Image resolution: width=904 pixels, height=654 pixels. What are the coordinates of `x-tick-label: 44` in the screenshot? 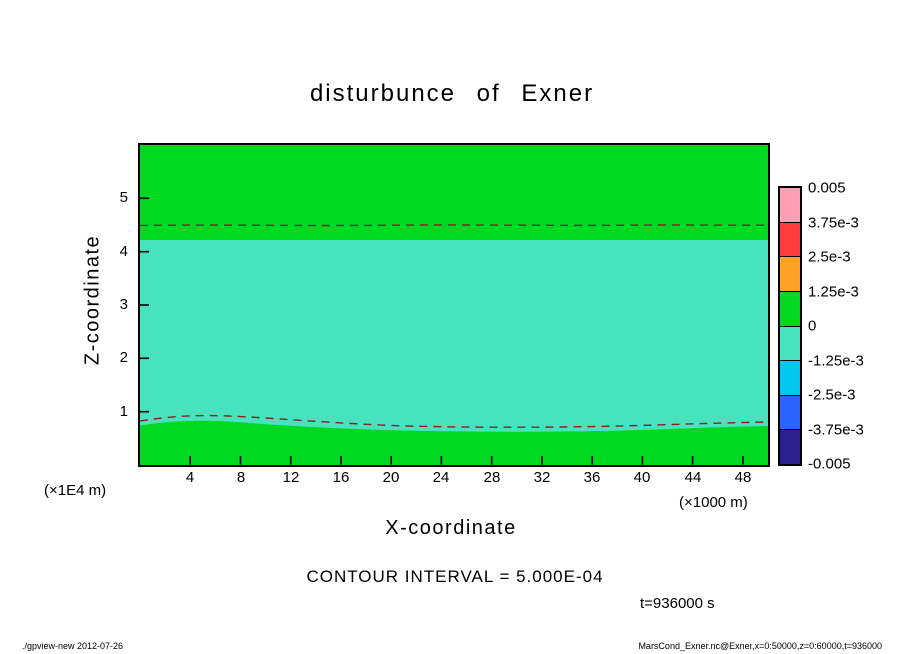 It's located at (693, 477).